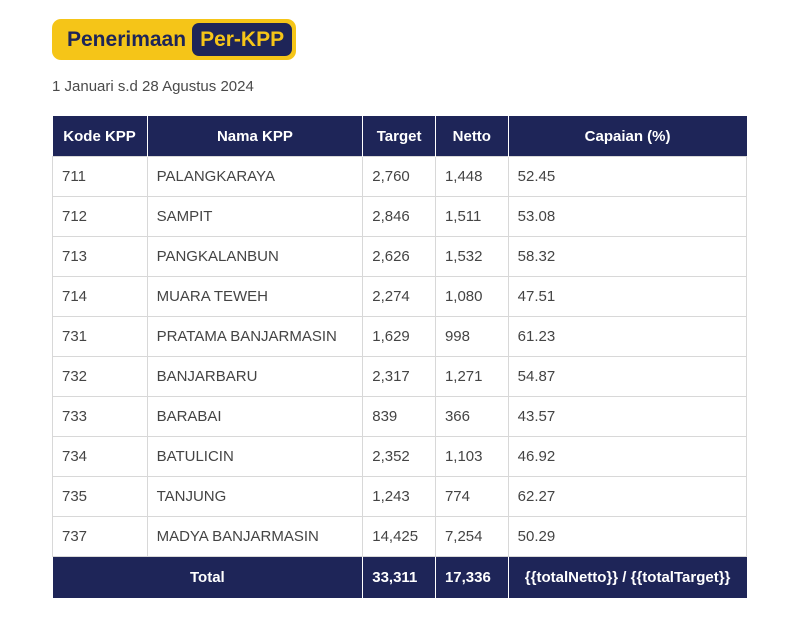 The height and width of the screenshot is (625, 800). I want to click on cell-capaian: 46.92, so click(627, 456).